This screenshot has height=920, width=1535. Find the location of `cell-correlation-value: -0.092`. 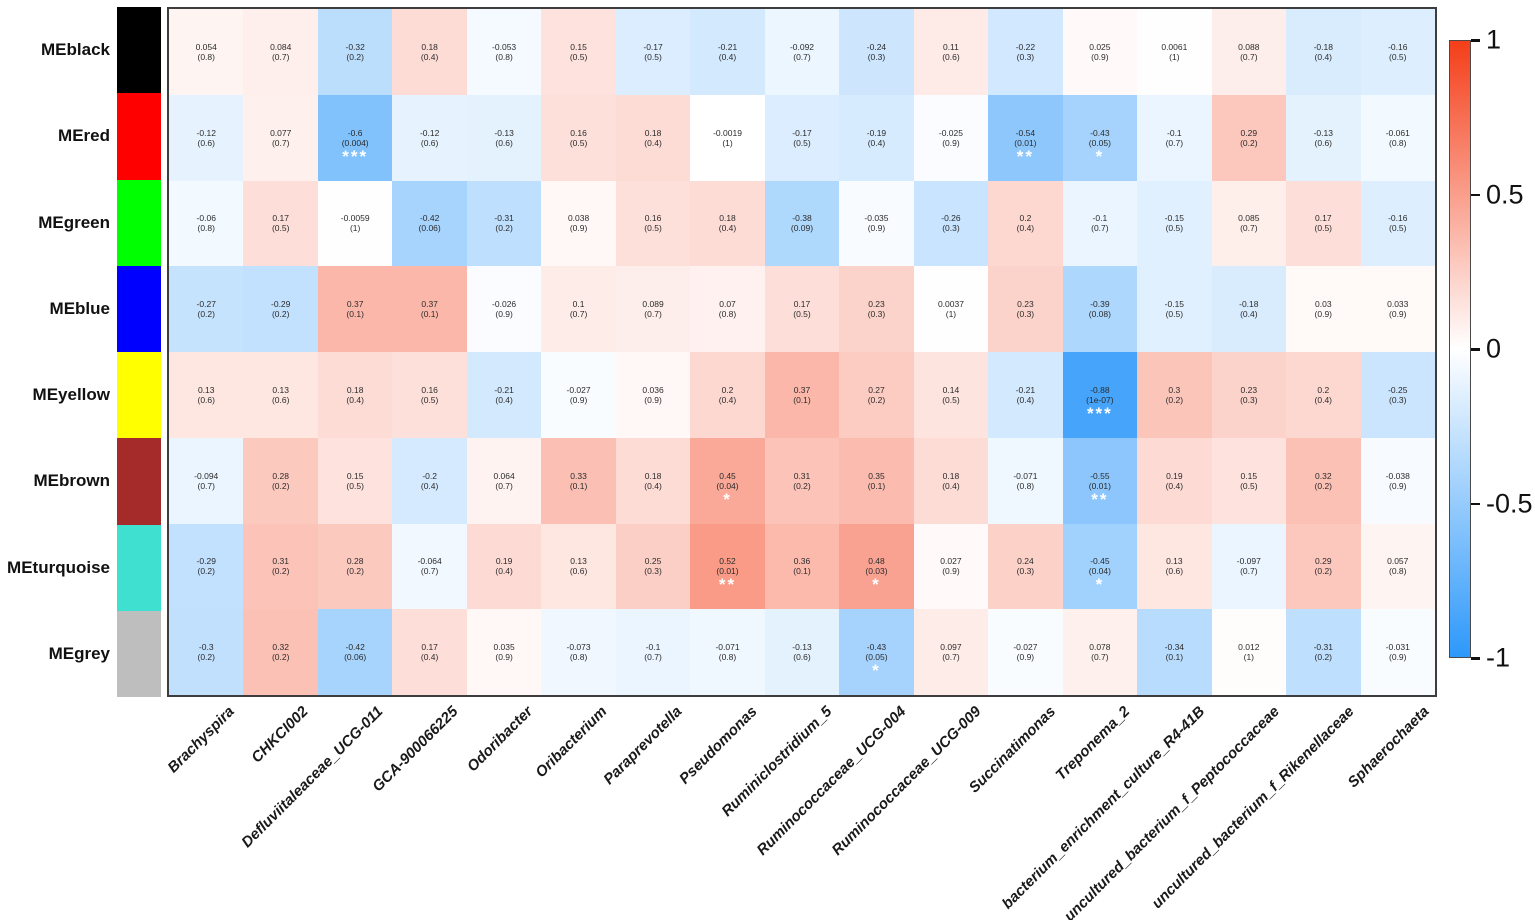

cell-correlation-value: -0.092 is located at coordinates (802, 46).